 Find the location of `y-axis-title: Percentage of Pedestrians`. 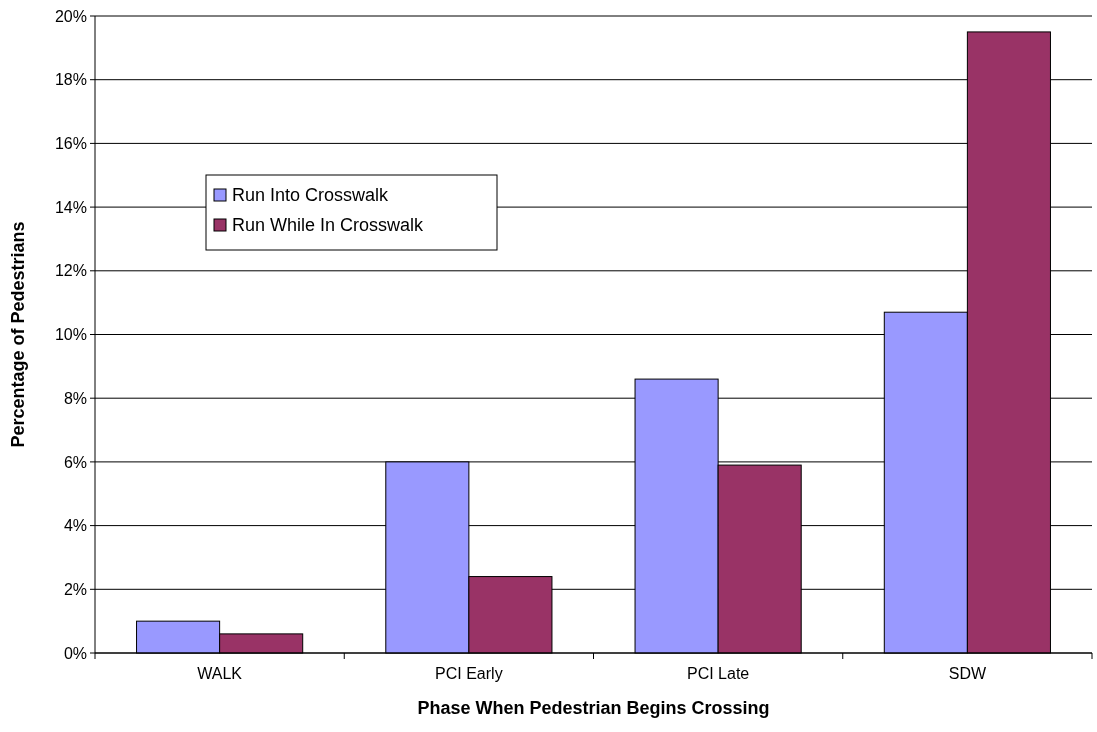

y-axis-title: Percentage of Pedestrians is located at coordinates (18, 334).